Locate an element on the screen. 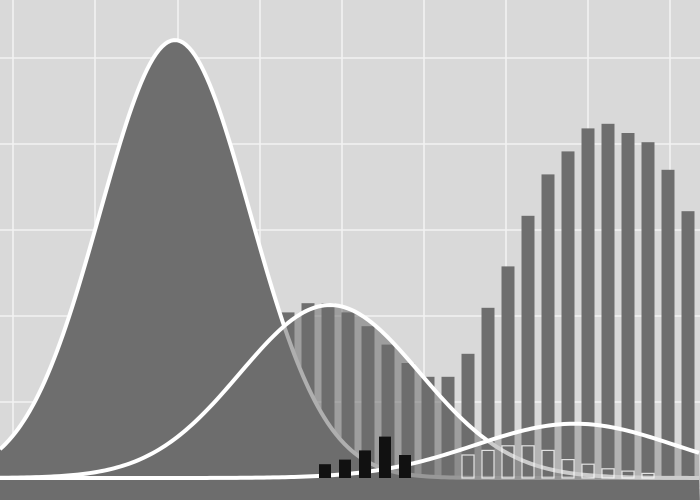 The height and width of the screenshot is (500, 700). overlay-bars is located at coordinates (487, 457).